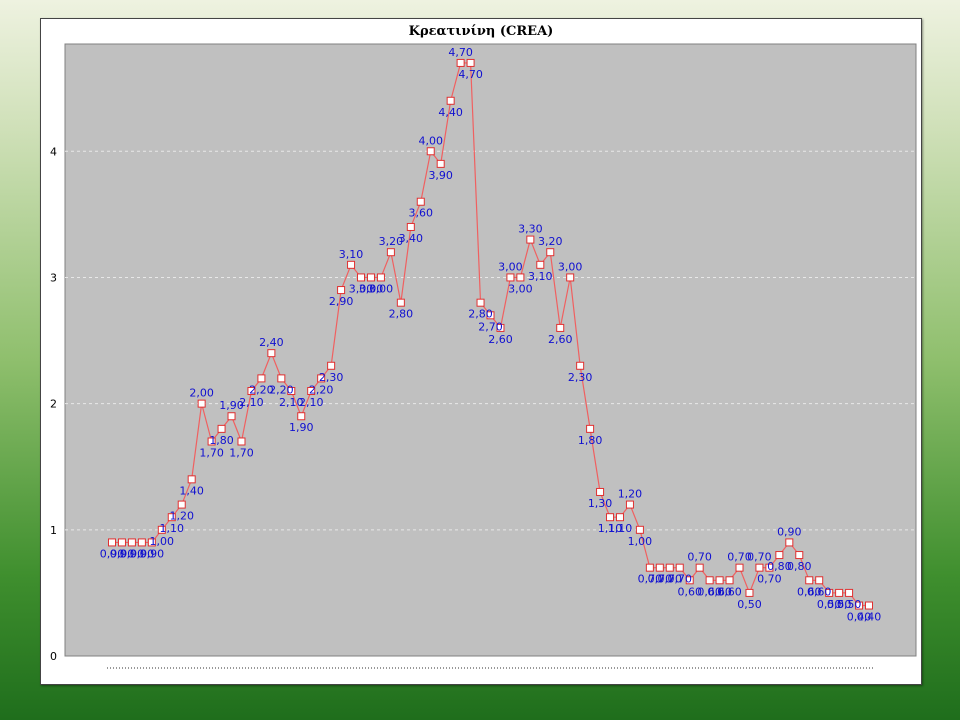  What do you see at coordinates (440, 175) in the screenshot?
I see `data-label: 3,90` at bounding box center [440, 175].